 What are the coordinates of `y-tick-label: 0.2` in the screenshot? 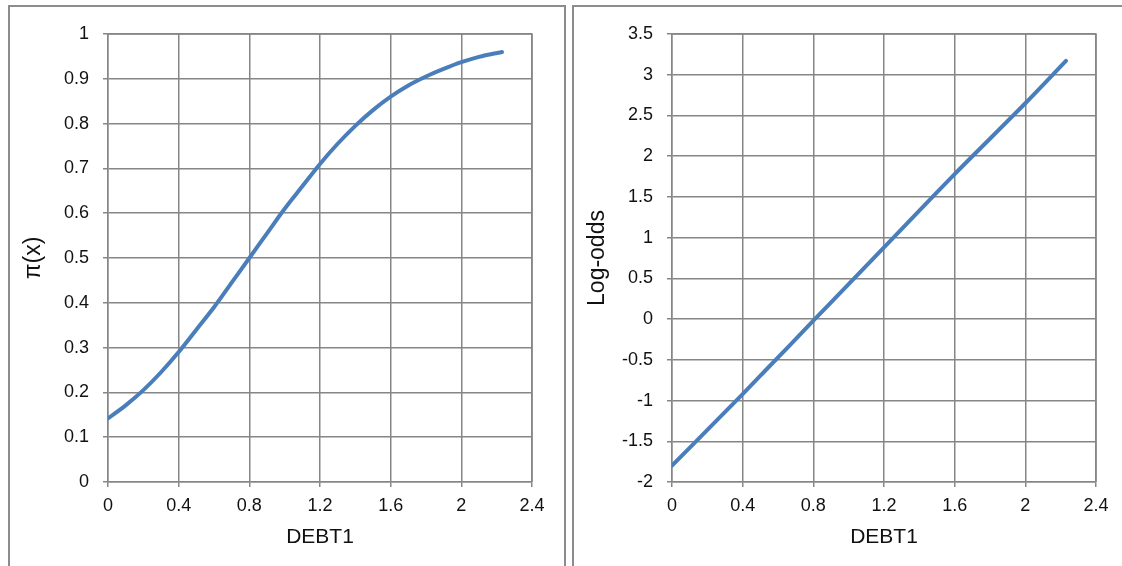 It's located at (76, 391).